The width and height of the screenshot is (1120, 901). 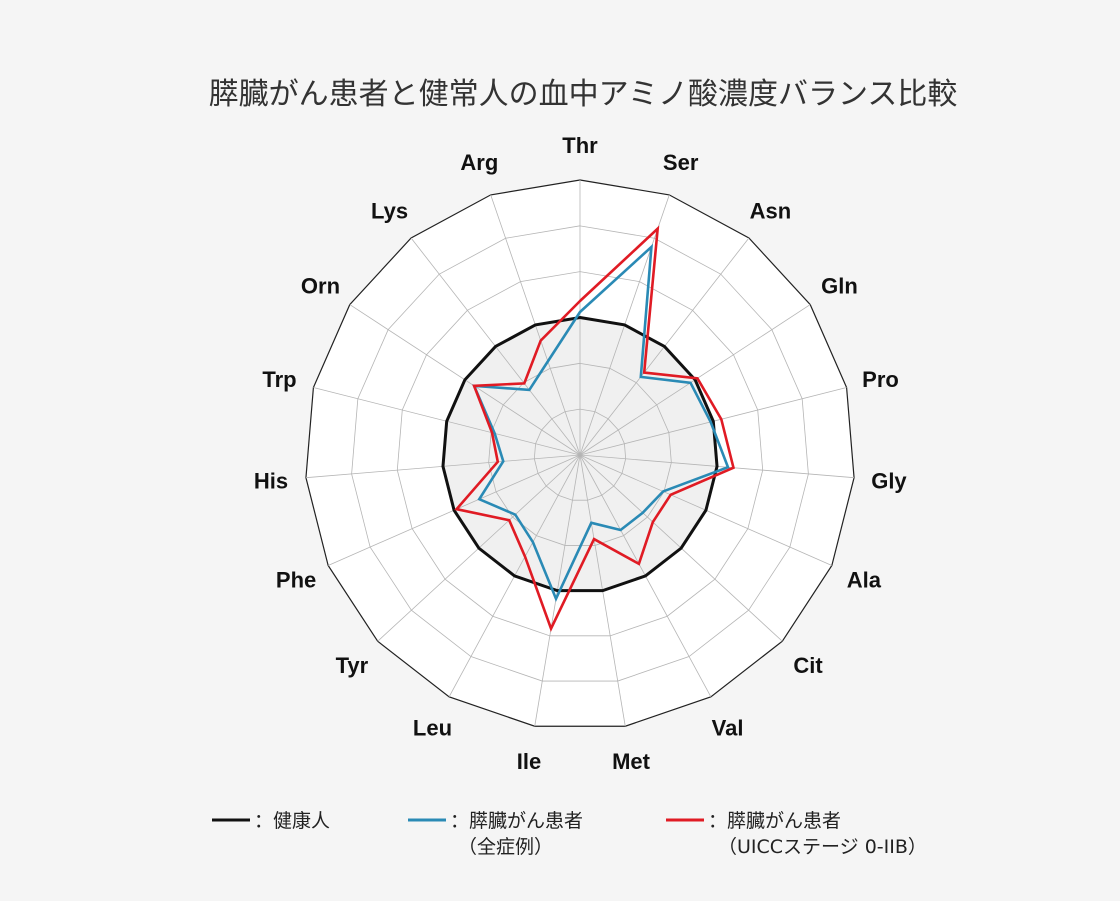 I want to click on axis-label-phe: Phe, so click(x=296, y=580).